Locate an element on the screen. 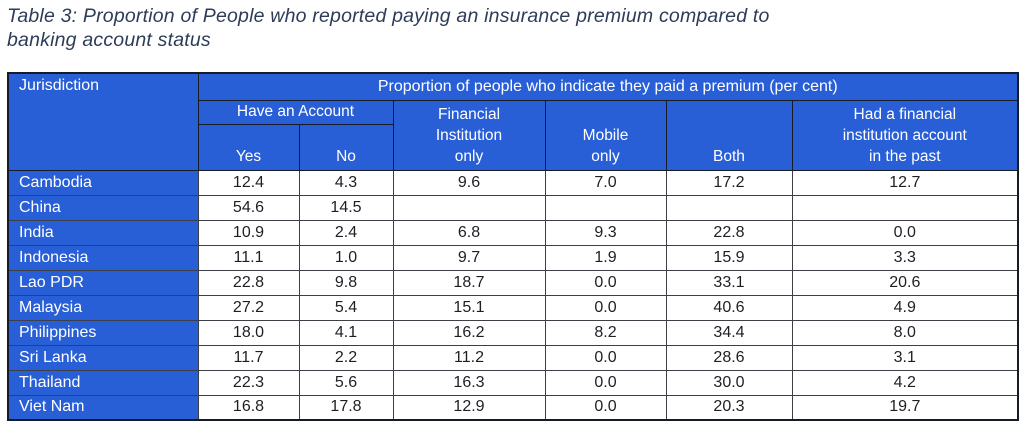  col-header-mobile-only: Mobile only is located at coordinates (605, 135).